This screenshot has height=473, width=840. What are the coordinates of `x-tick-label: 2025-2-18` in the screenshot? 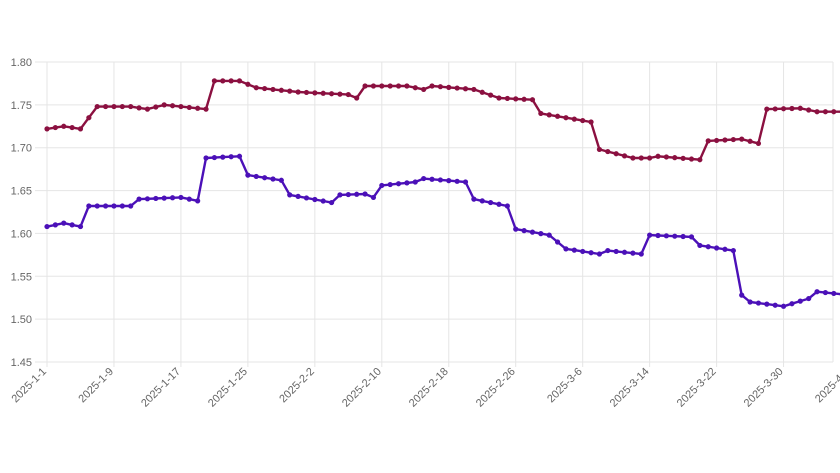 It's located at (429, 388).